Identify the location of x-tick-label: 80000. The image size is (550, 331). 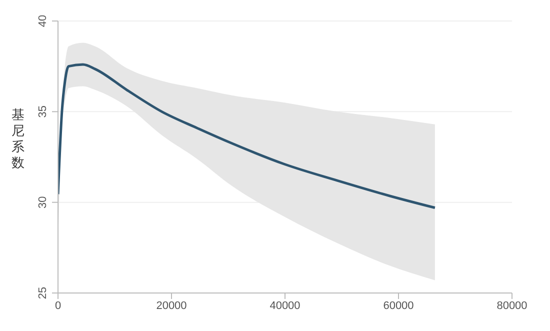
(512, 306).